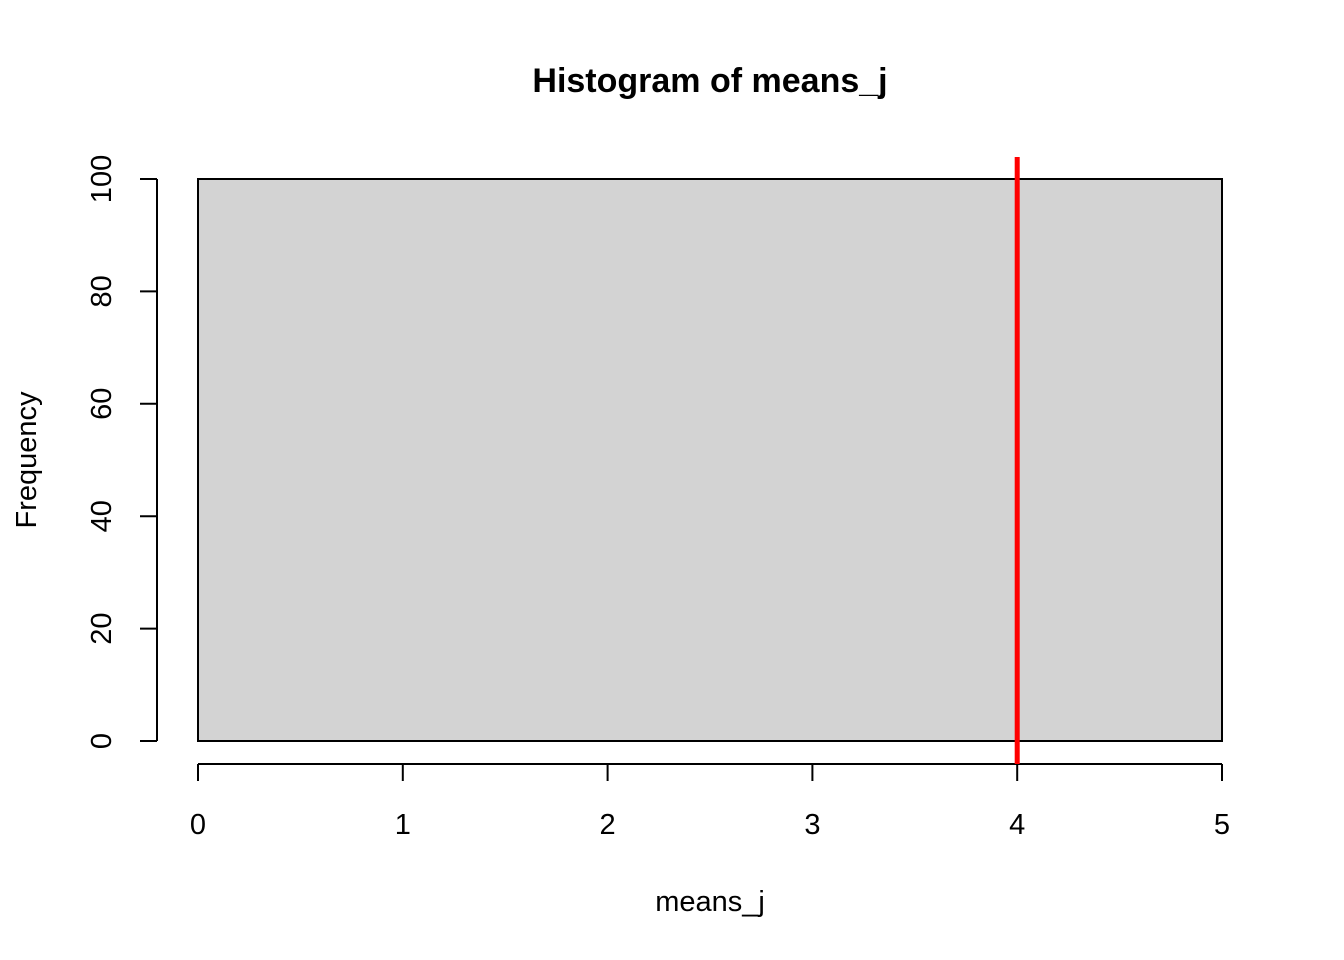 The image size is (1344, 960). Describe the element at coordinates (1222, 825) in the screenshot. I see `x-tick-label-5: 5` at that location.